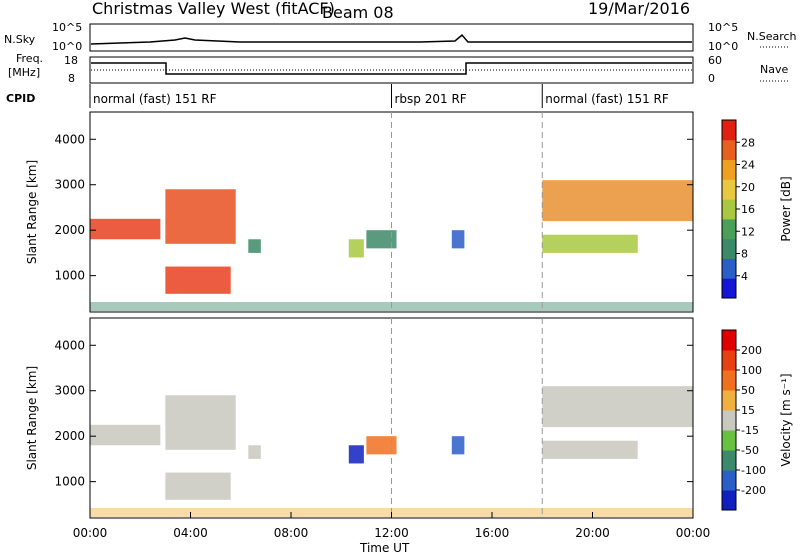  Describe the element at coordinates (71, 60) in the screenshot. I see `freq-tick-top: 18` at that location.